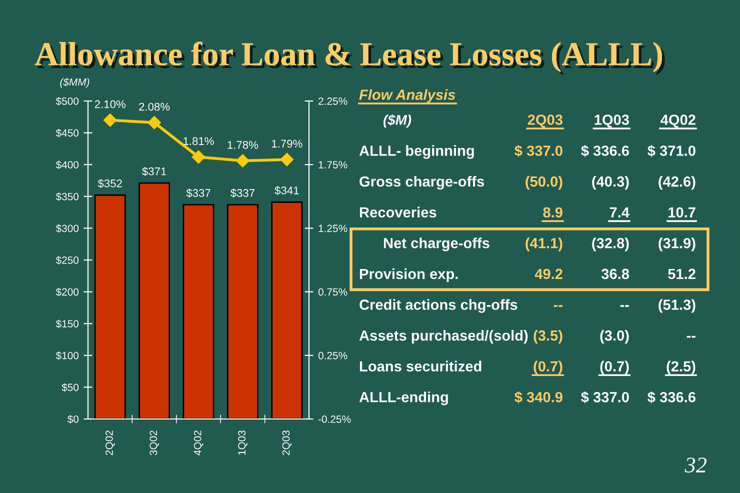 Image resolution: width=740 pixels, height=493 pixels. What do you see at coordinates (398, 121) in the screenshot?
I see `text: ($M)` at bounding box center [398, 121].